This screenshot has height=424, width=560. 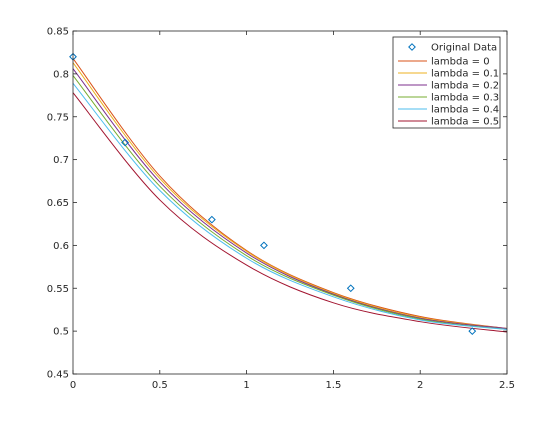 I want to click on legend-label-lambda-3: lambda = 0.3, so click(x=465, y=98).